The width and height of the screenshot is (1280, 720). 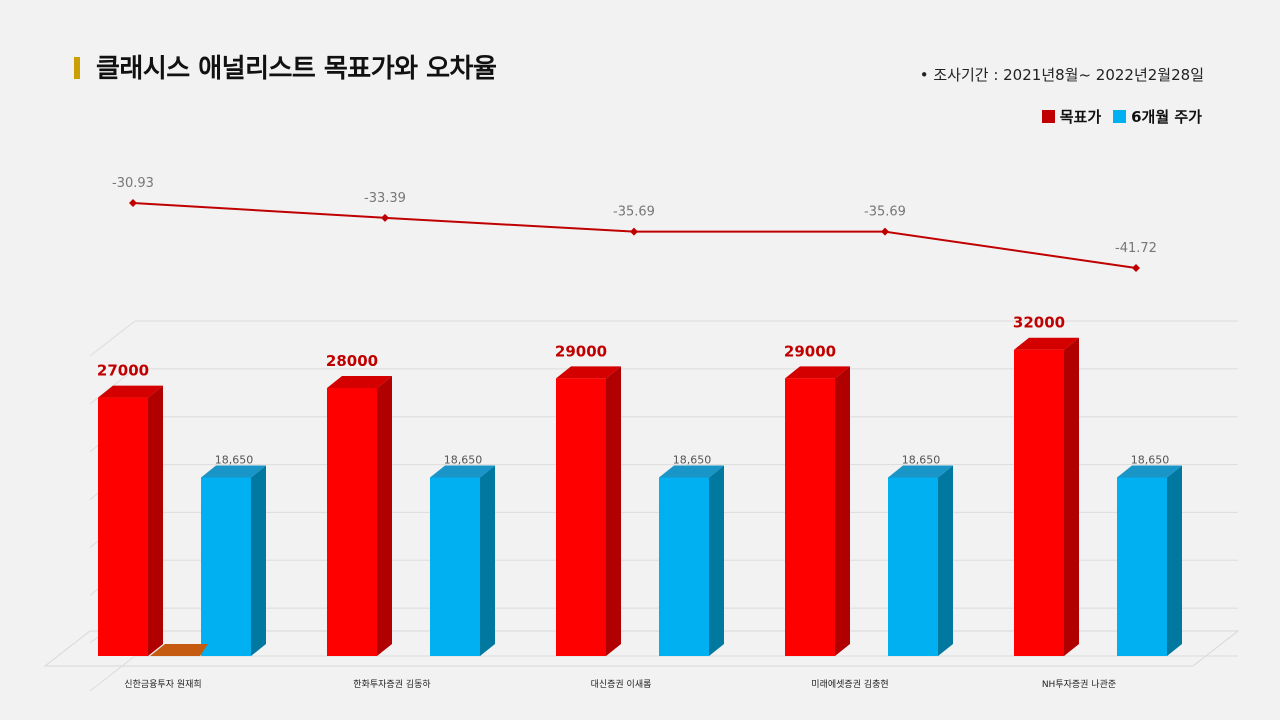 What do you see at coordinates (179, 650) in the screenshot?
I see `floor-patch` at bounding box center [179, 650].